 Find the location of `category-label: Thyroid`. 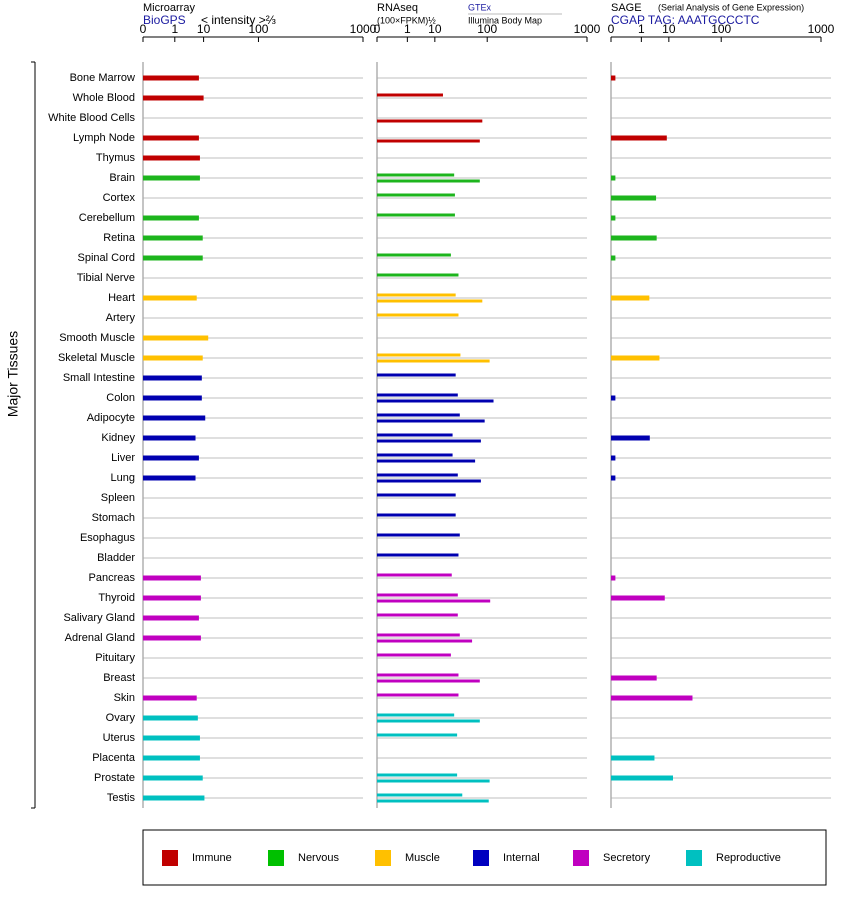

category-label: Thyroid is located at coordinates (116, 598).